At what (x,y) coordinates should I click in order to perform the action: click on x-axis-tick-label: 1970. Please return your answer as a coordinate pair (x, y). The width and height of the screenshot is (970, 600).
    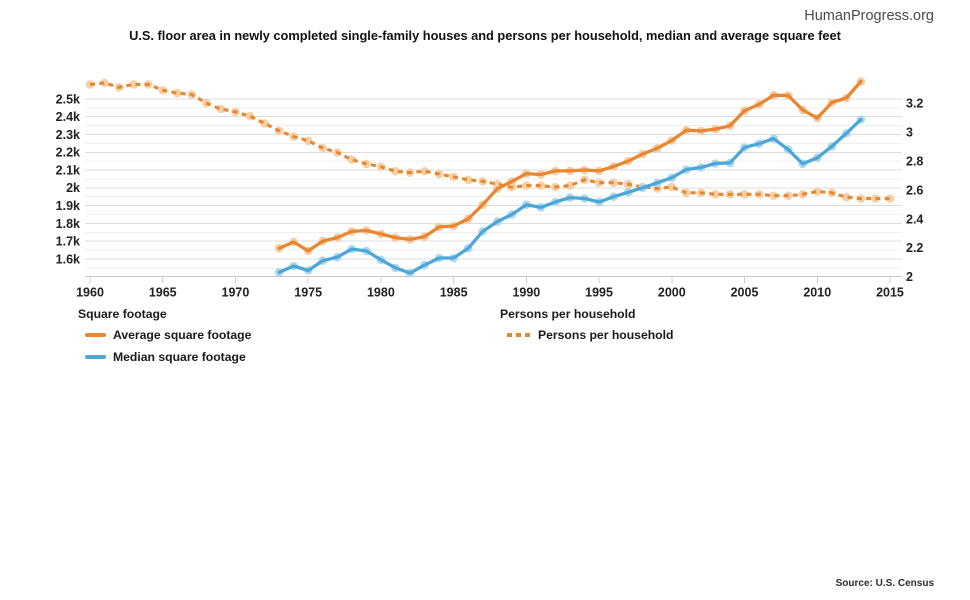
    Looking at the image, I should click on (236, 293).